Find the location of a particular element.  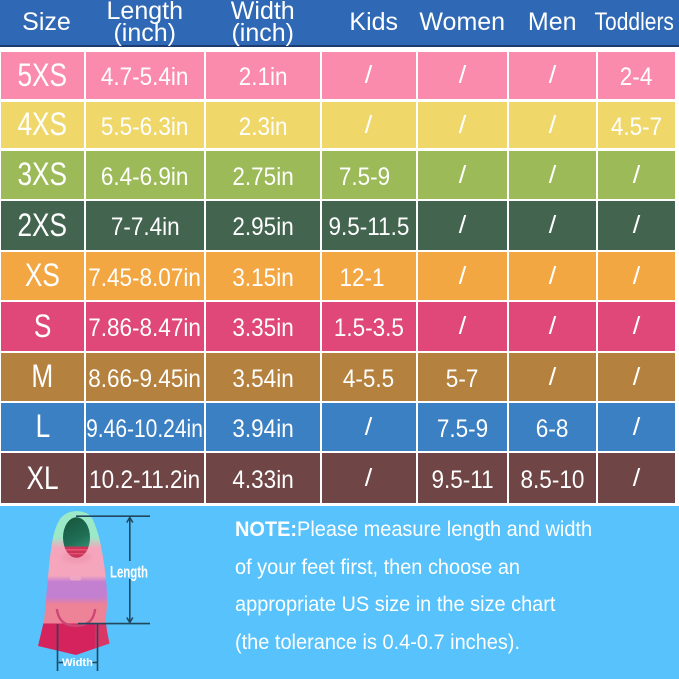

svg-text: Width is located at coordinates (77, 663).